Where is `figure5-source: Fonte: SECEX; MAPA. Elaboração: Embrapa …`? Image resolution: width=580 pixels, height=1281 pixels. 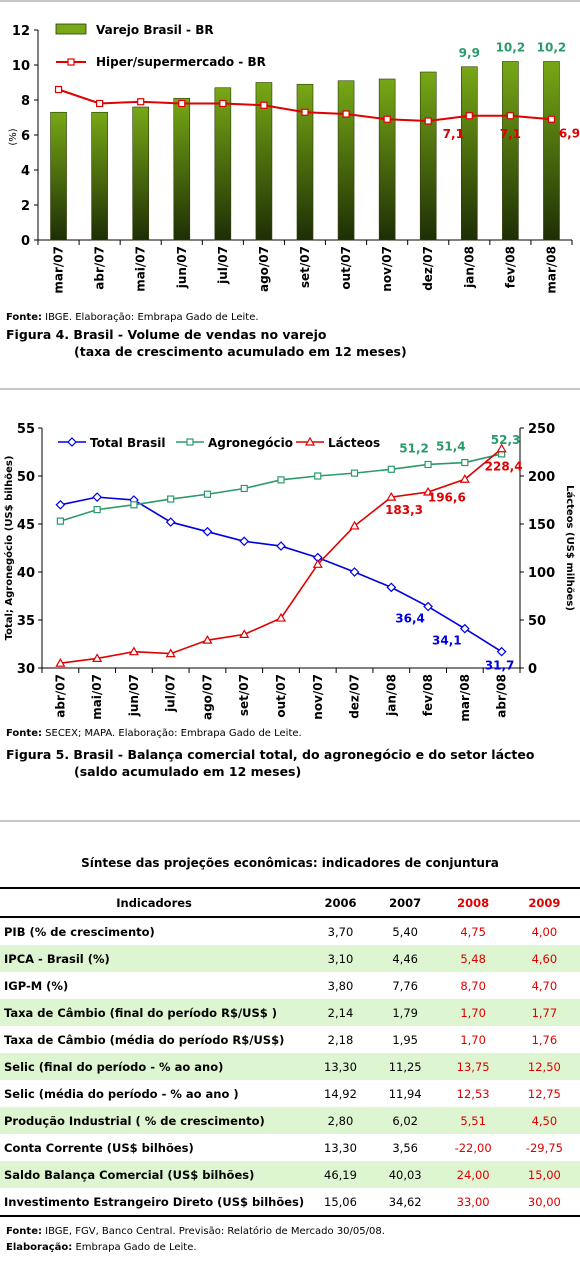 figure5-source: Fonte: SECEX; MAPA. Elaboração: Embrapa … is located at coordinates (154, 733).